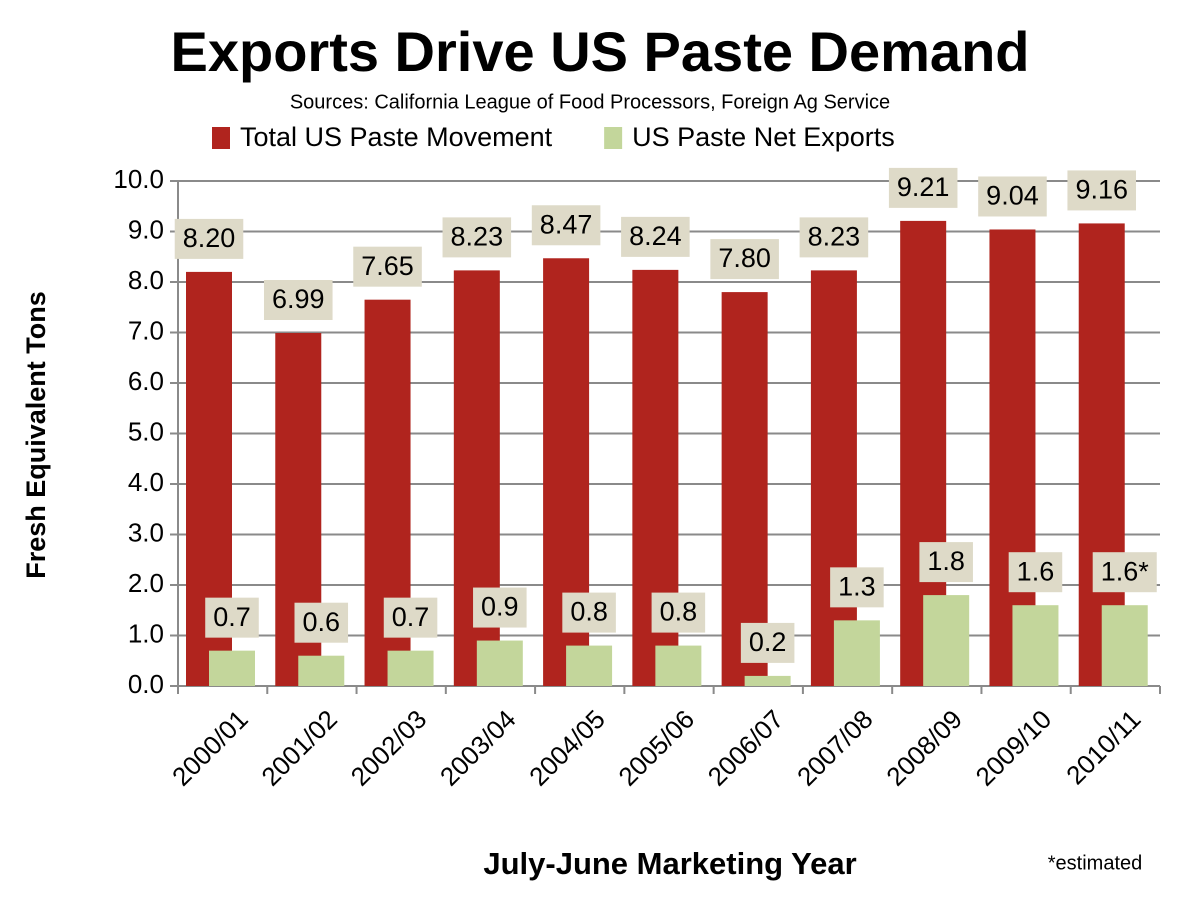 The width and height of the screenshot is (1200, 900). What do you see at coordinates (146, 532) in the screenshot?
I see `y-tick-label: 3.0` at bounding box center [146, 532].